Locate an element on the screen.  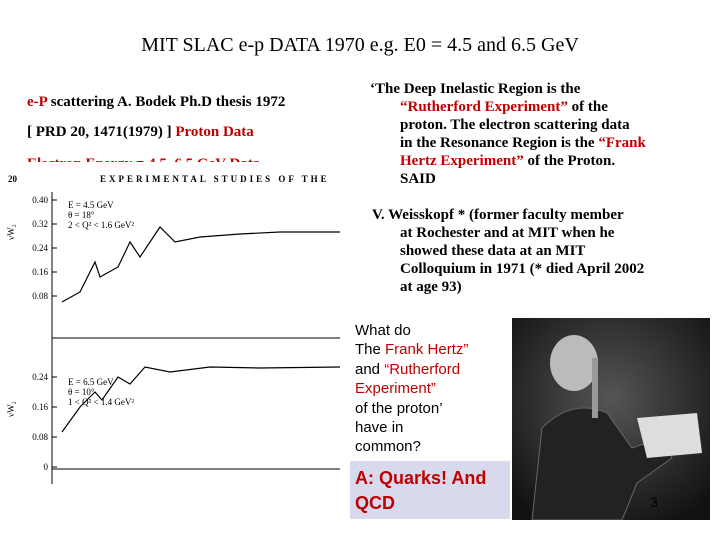
panel-label: θ = 18° is located at coordinates (81, 215).